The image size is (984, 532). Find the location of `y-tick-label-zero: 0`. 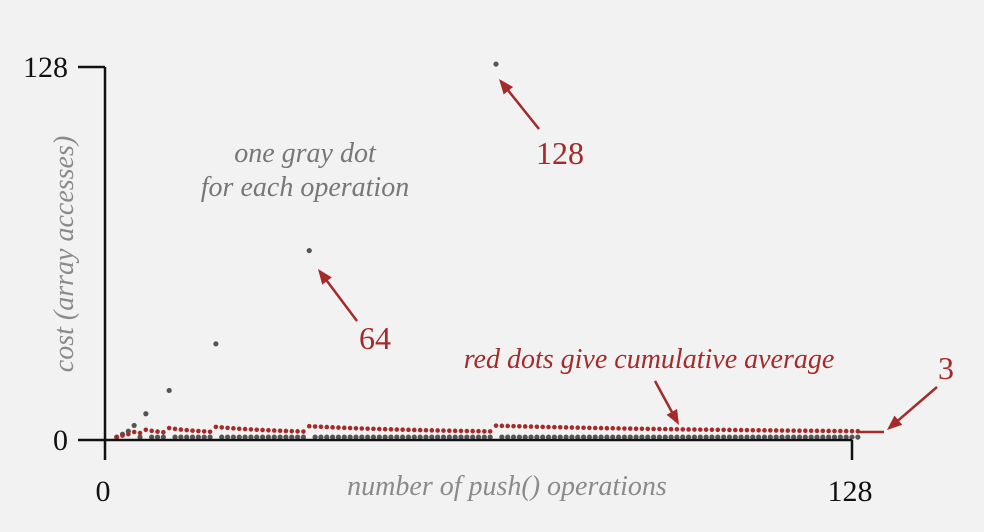

y-tick-label-zero: 0 is located at coordinates (60, 440).